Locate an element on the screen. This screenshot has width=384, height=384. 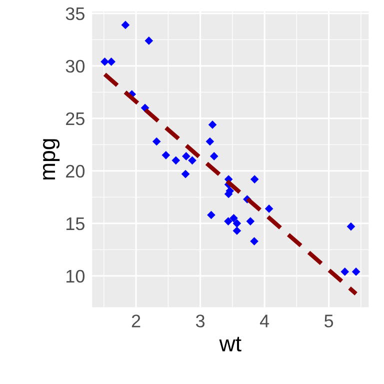
x-tick-label: 5 is located at coordinates (329, 321).